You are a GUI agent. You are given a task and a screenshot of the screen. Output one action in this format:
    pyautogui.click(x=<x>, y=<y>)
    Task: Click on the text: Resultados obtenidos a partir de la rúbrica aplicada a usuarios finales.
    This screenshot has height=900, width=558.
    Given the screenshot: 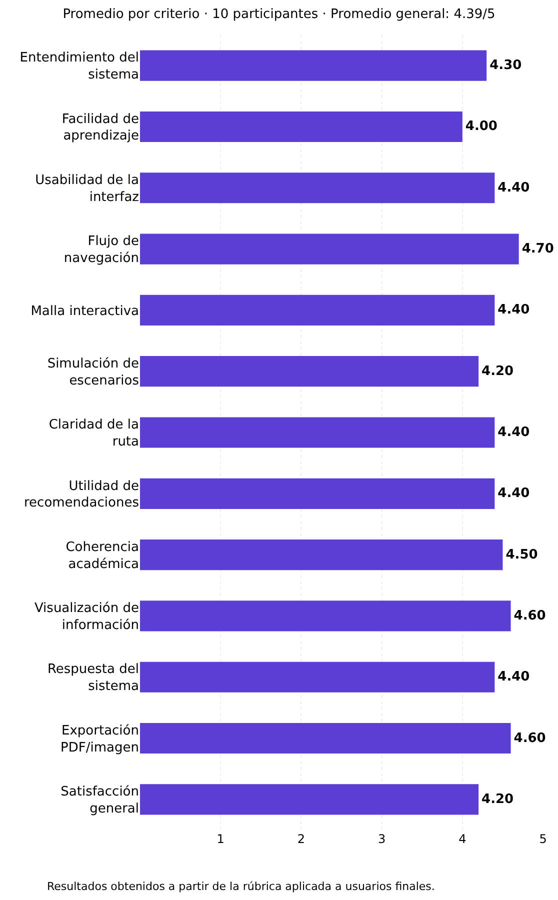 What is the action you would take?
    pyautogui.click(x=241, y=886)
    